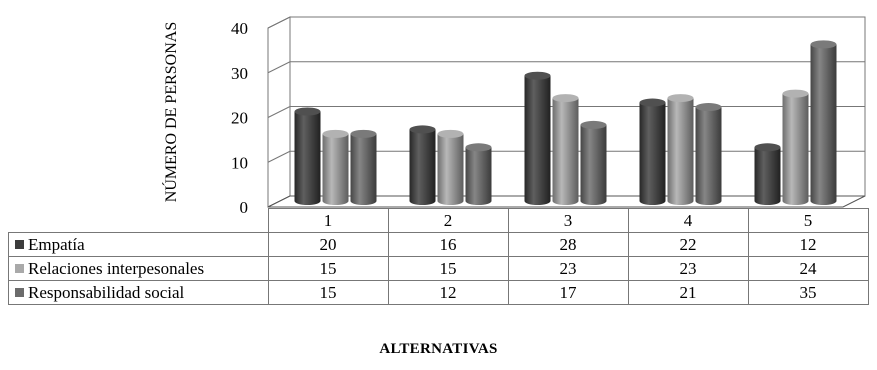 The image size is (877, 370). I want to click on x-axis-title: ALTERNATIVAS, so click(438, 349).